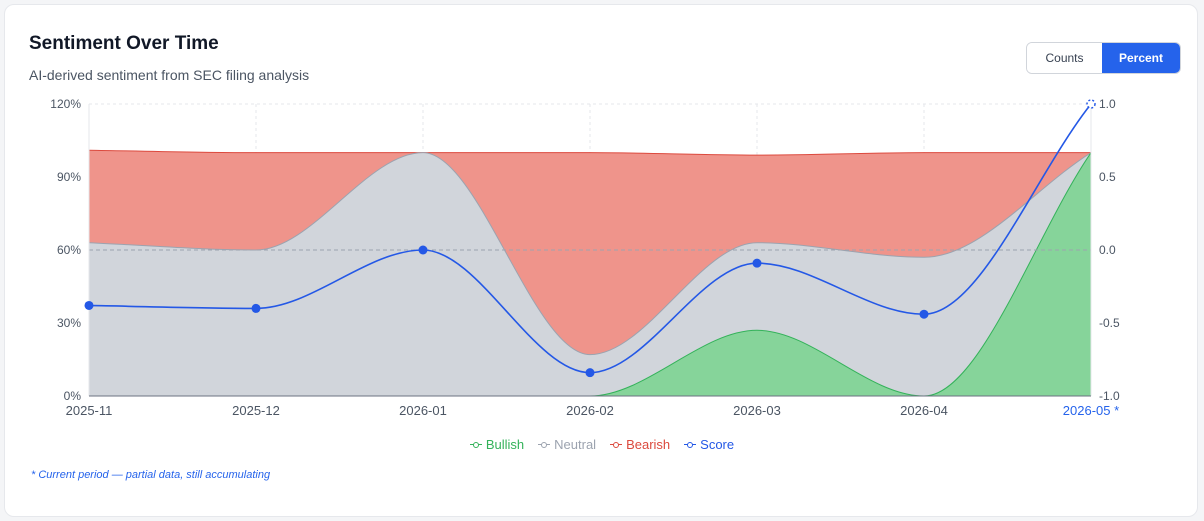 Image resolution: width=1204 pixels, height=521 pixels. Describe the element at coordinates (589, 152) in the screenshot. I see `bearish-area-edge` at that location.